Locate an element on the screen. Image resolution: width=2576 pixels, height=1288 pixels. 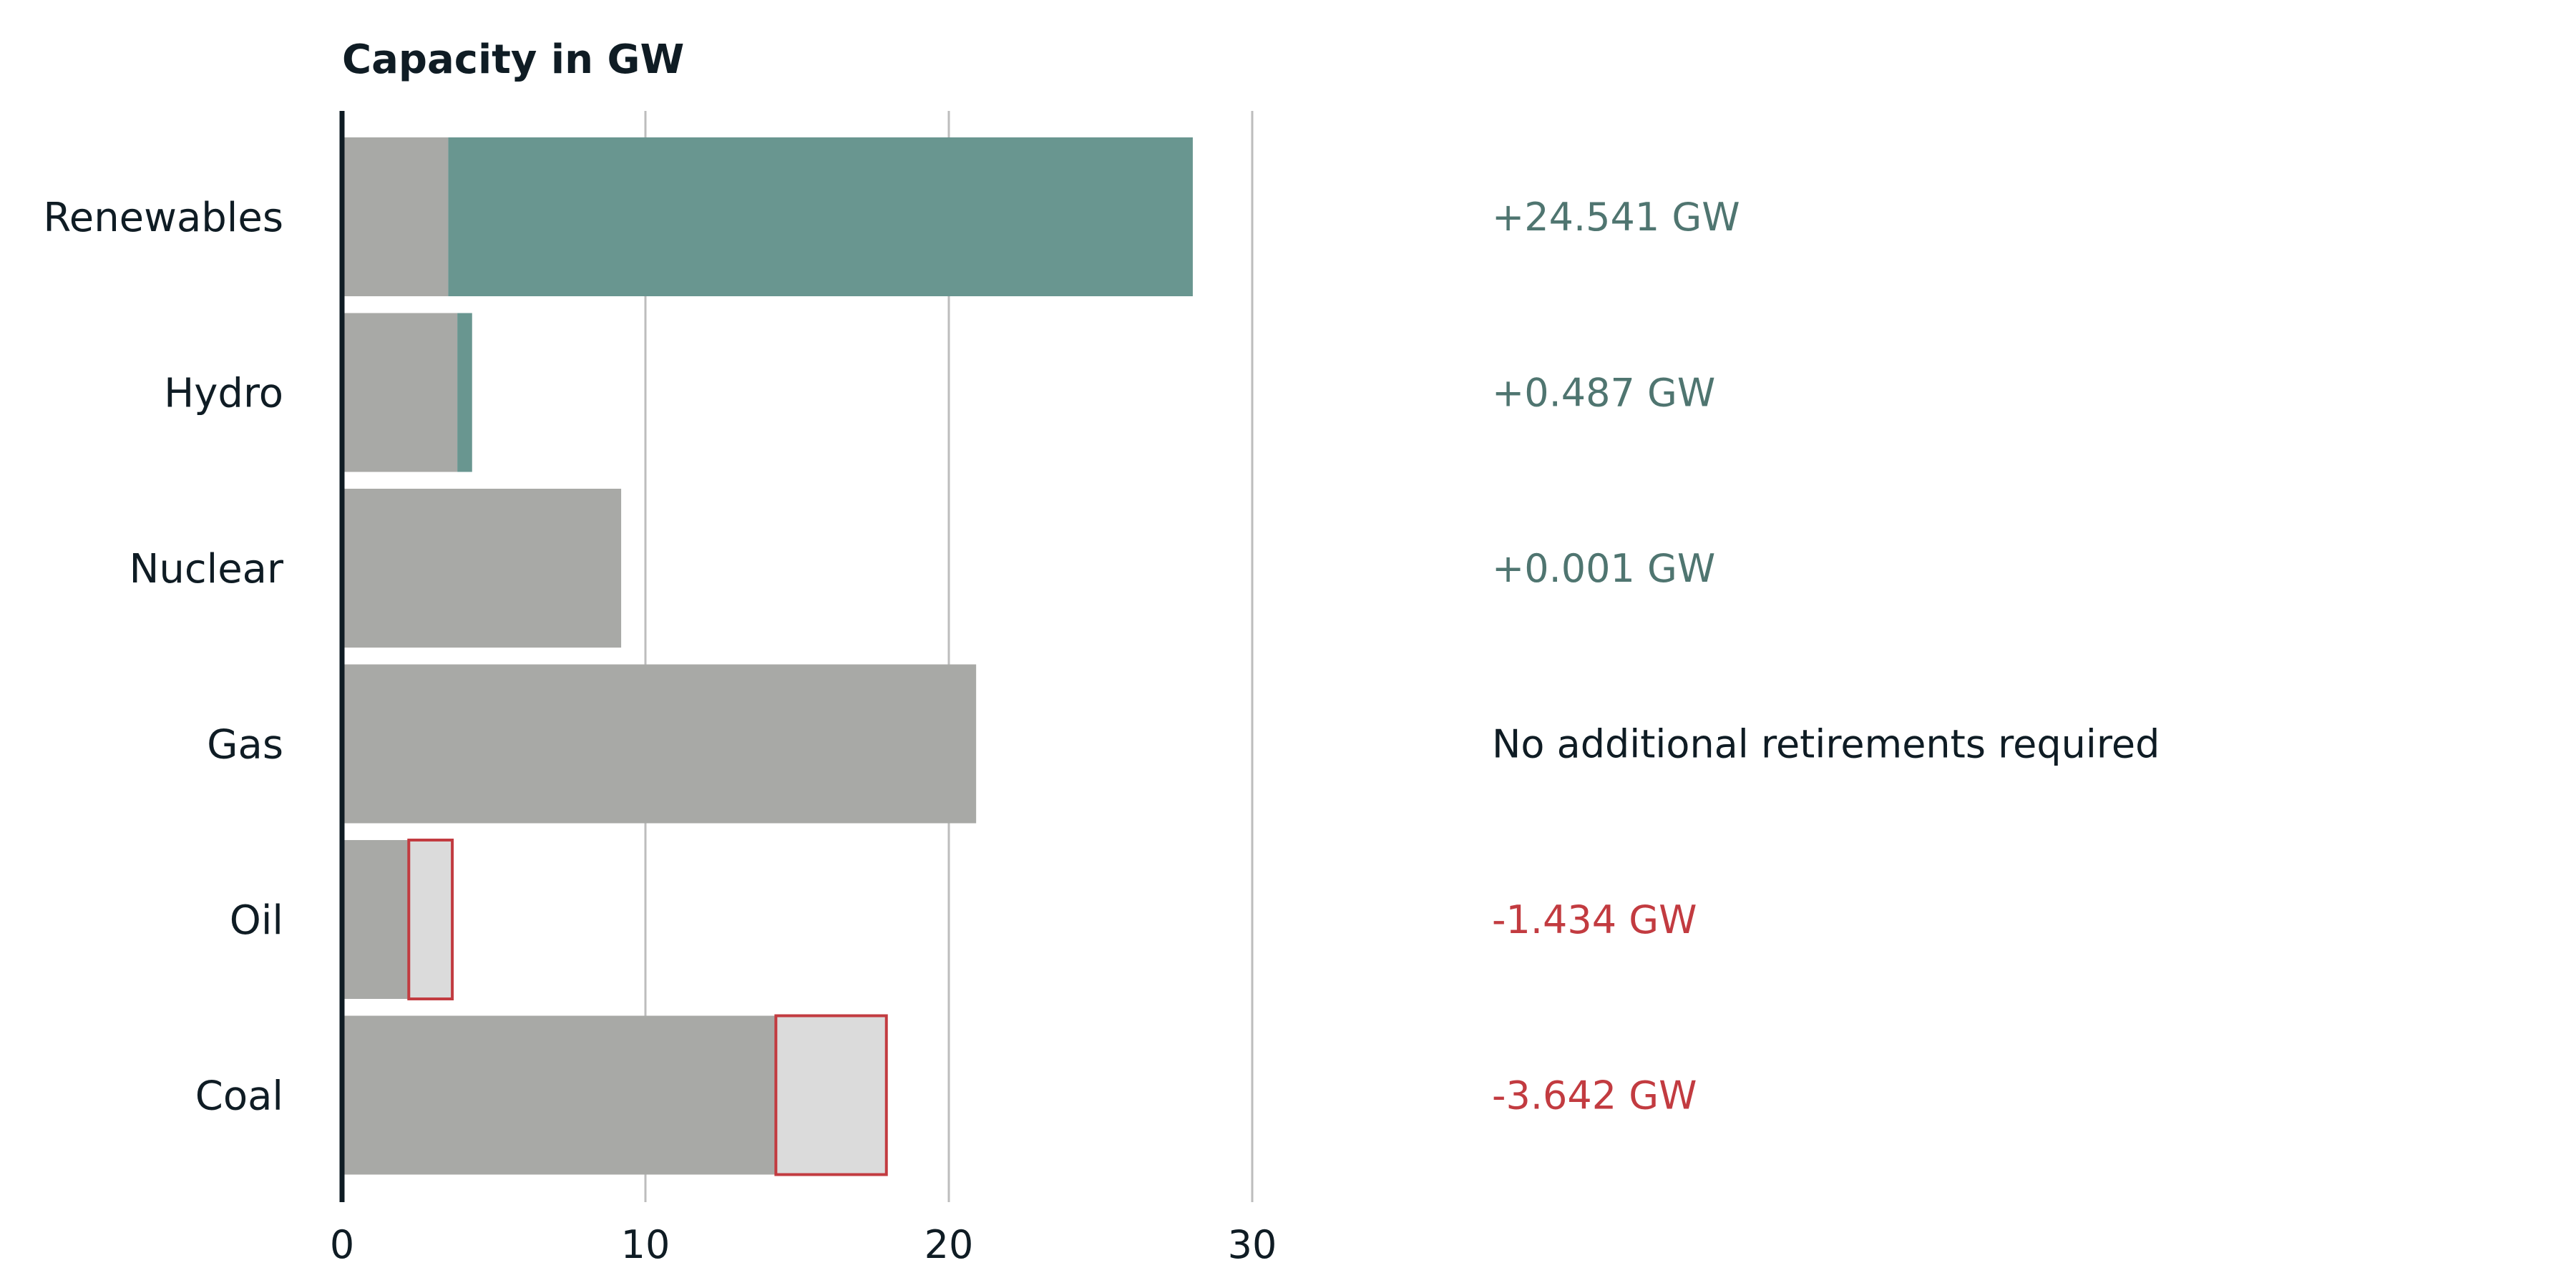
x-tick-label: 30 is located at coordinates (1252, 1244).